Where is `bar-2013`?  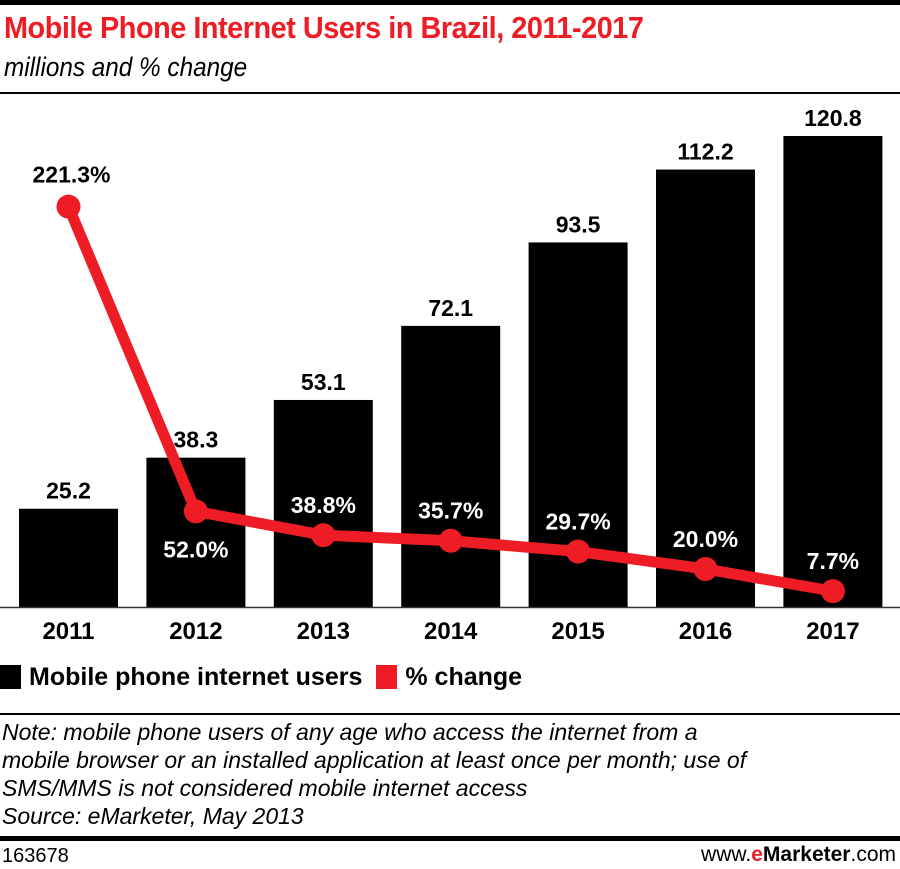 bar-2013 is located at coordinates (323, 503).